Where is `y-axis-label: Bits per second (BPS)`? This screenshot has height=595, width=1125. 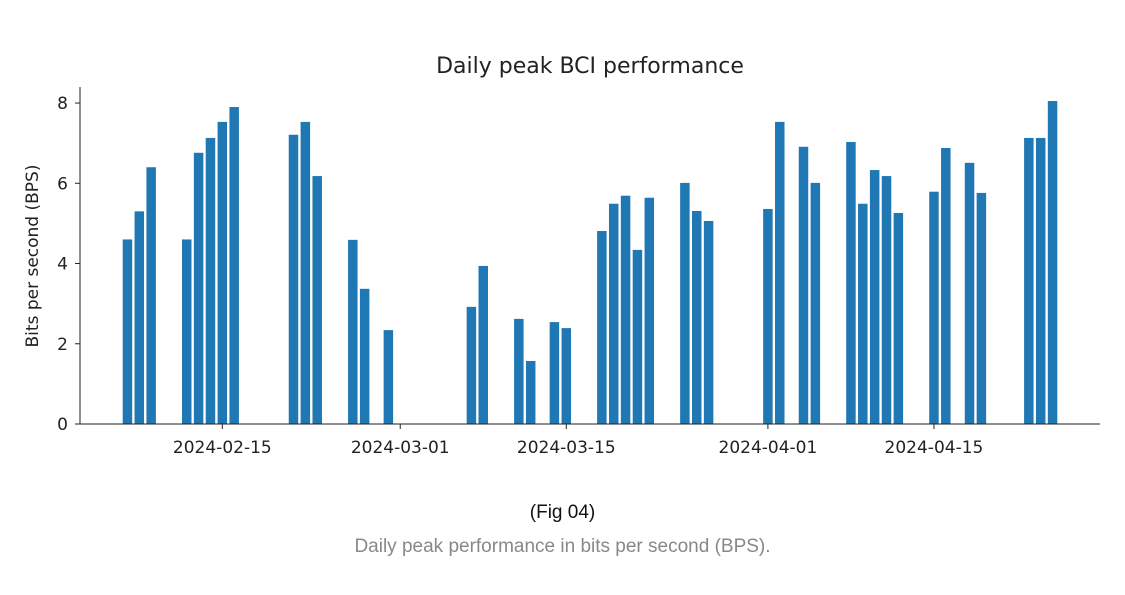 y-axis-label: Bits per second (BPS) is located at coordinates (33, 256).